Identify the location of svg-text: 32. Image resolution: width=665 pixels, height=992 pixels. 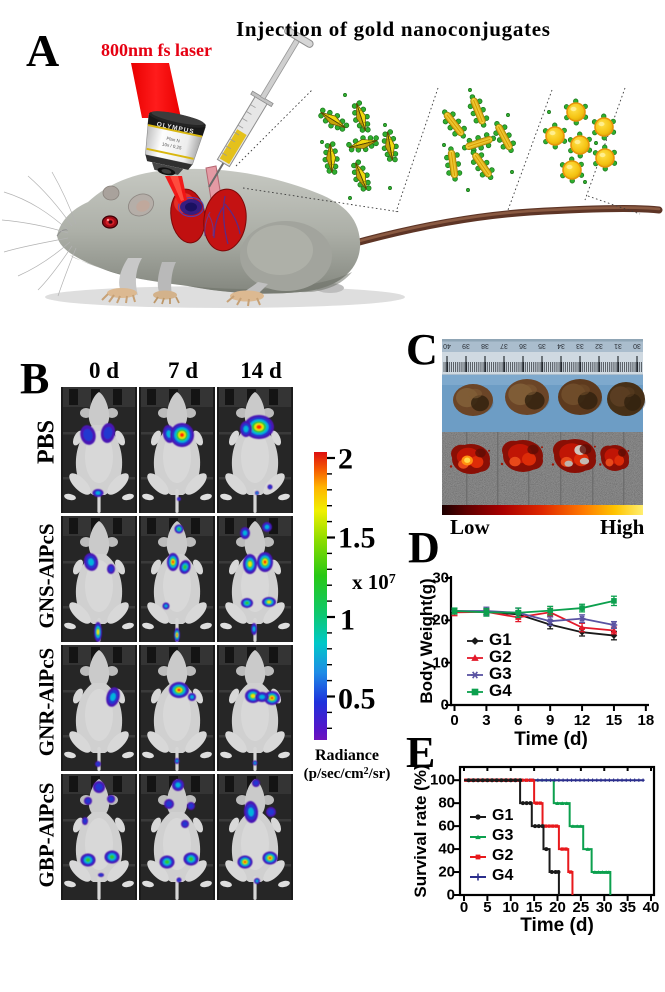
(599, 345).